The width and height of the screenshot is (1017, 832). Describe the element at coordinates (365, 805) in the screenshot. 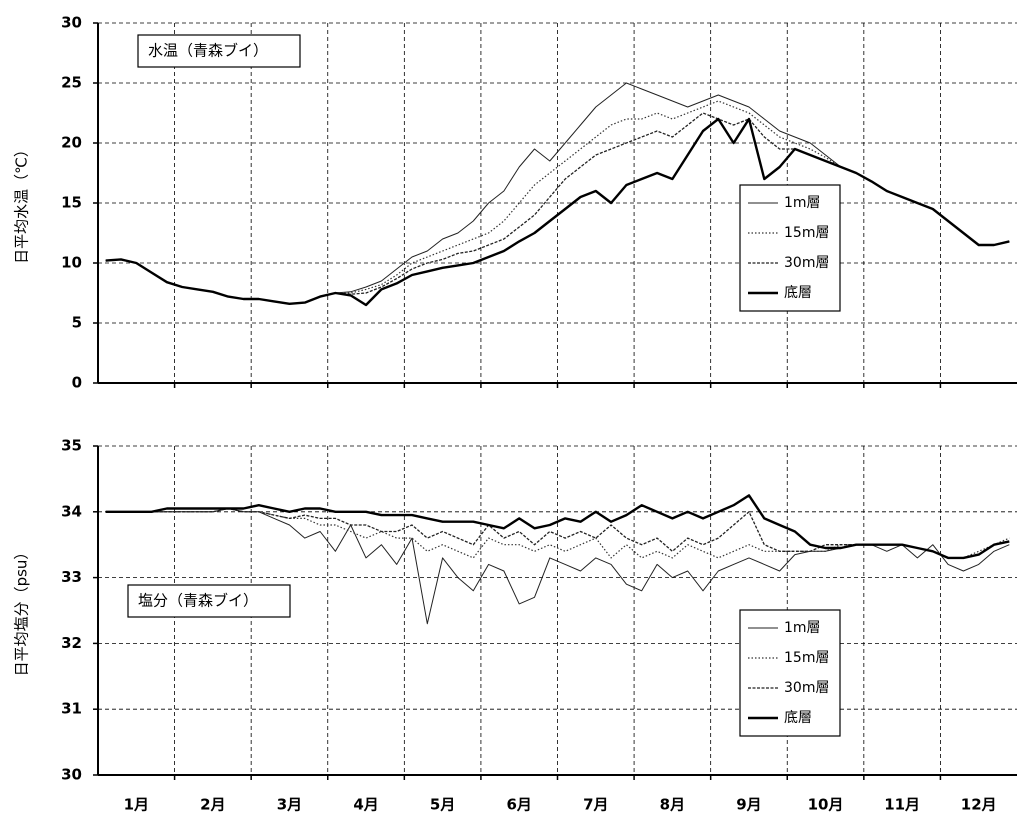

I see `x-tick-label: 4月` at that location.